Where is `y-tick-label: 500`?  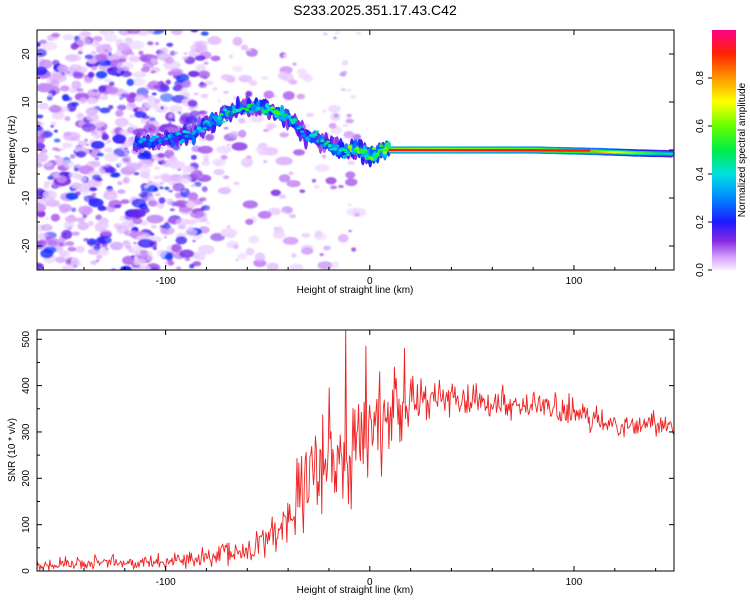
y-tick-label: 500 is located at coordinates (26, 338).